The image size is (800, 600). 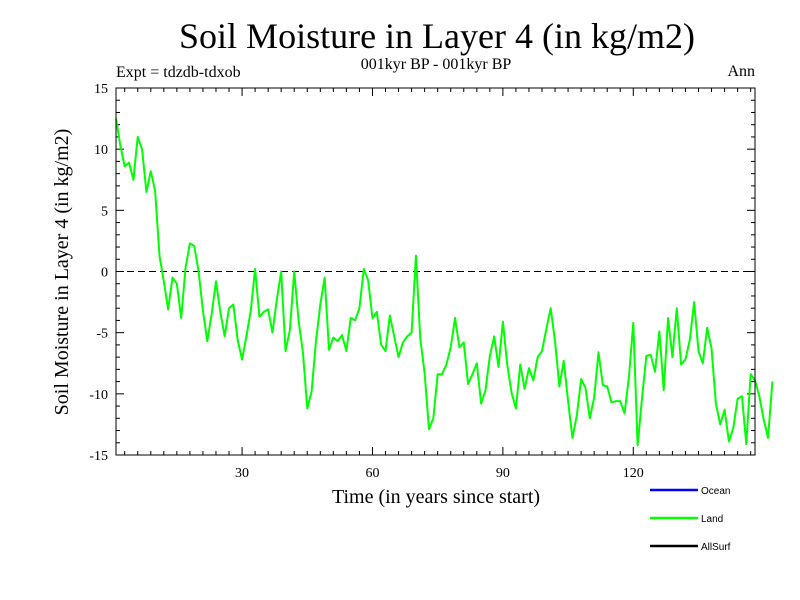 I want to click on chart-title: Soil Moisture in Layer 4 (in kg/m2), so click(x=437, y=36).